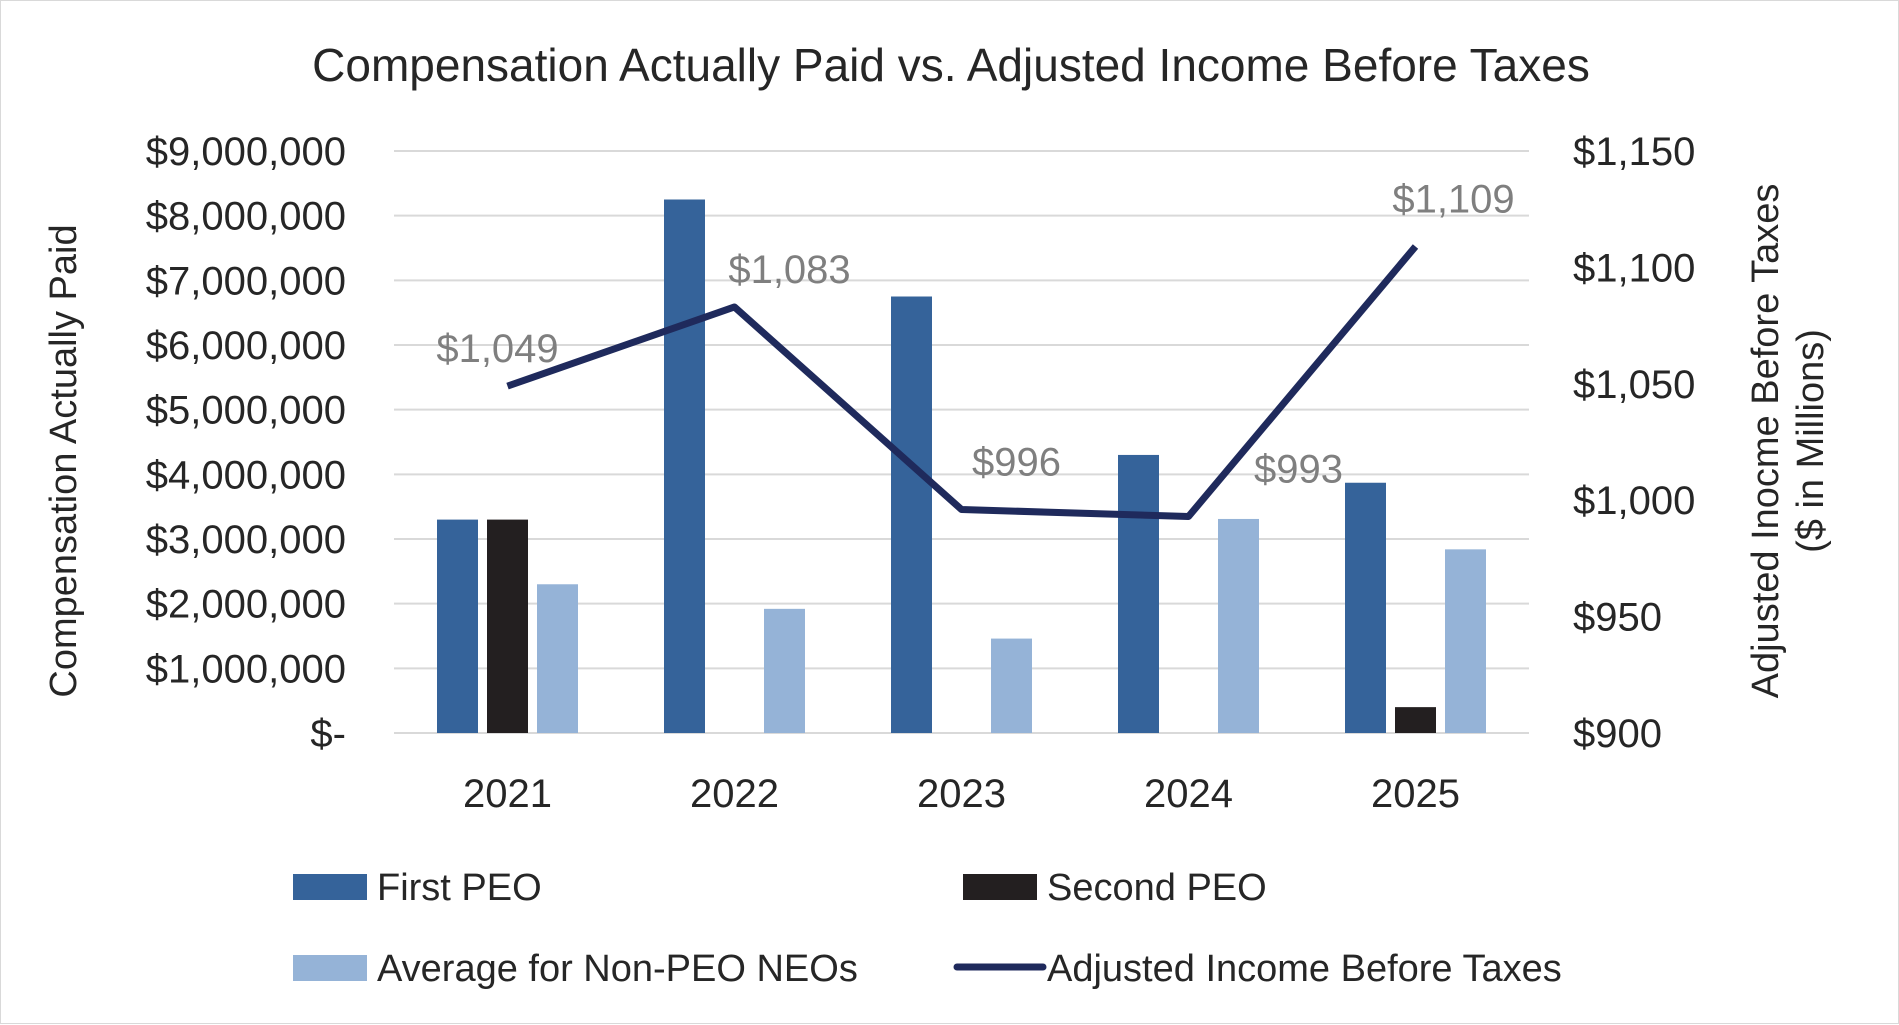 The height and width of the screenshot is (1025, 1899). I want to click on left-tick-label: $-, so click(328, 734).